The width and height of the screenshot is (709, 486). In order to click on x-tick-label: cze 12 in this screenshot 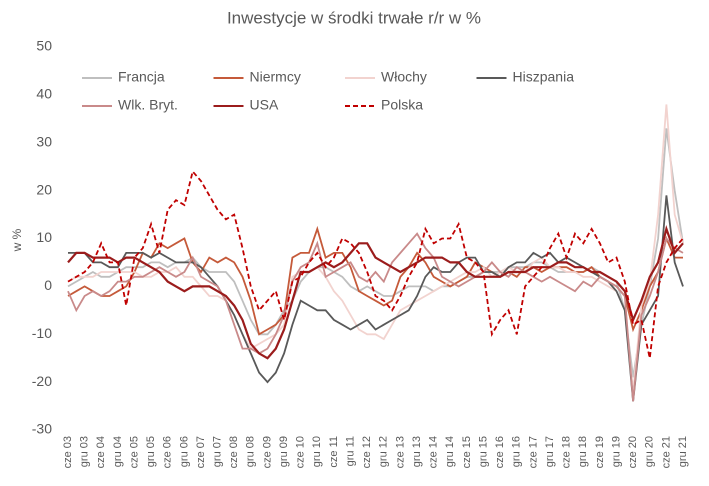, I will do `click(367, 452)`.